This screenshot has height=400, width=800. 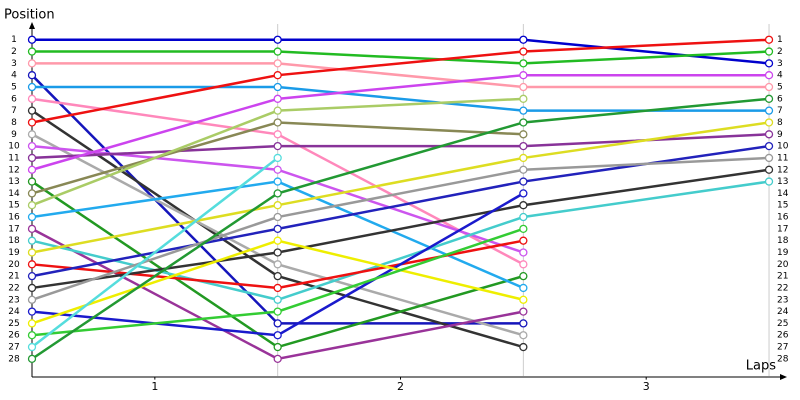 What do you see at coordinates (783, 312) in the screenshot?
I see `y2-tick-label: 24` at bounding box center [783, 312].